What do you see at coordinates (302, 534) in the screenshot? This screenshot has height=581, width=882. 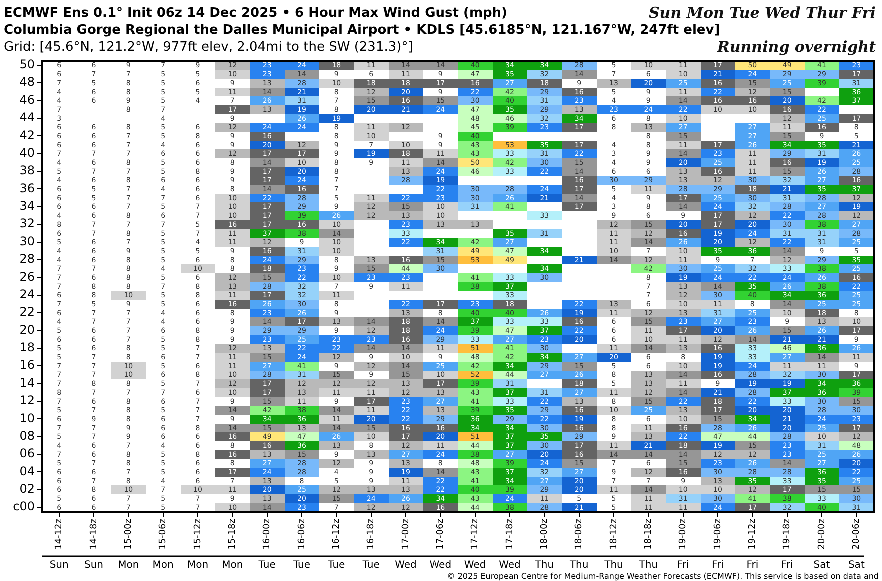 I see `x-tick-label: 16-06z` at bounding box center [302, 534].